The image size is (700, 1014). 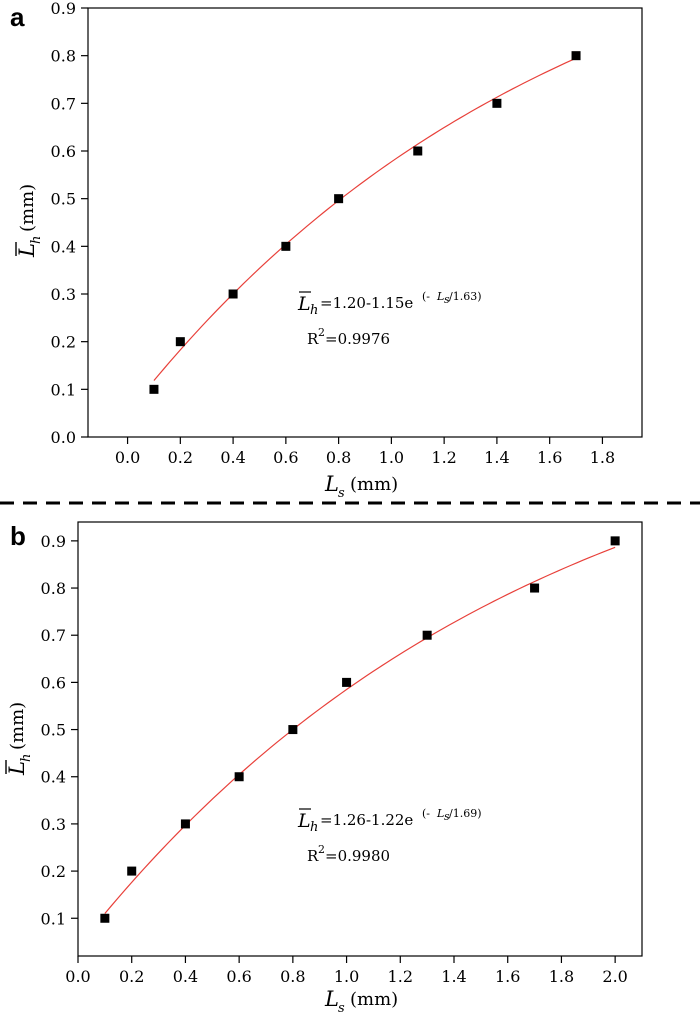 I want to click on panel-a-x-label-unit: (mm), so click(x=374, y=484).